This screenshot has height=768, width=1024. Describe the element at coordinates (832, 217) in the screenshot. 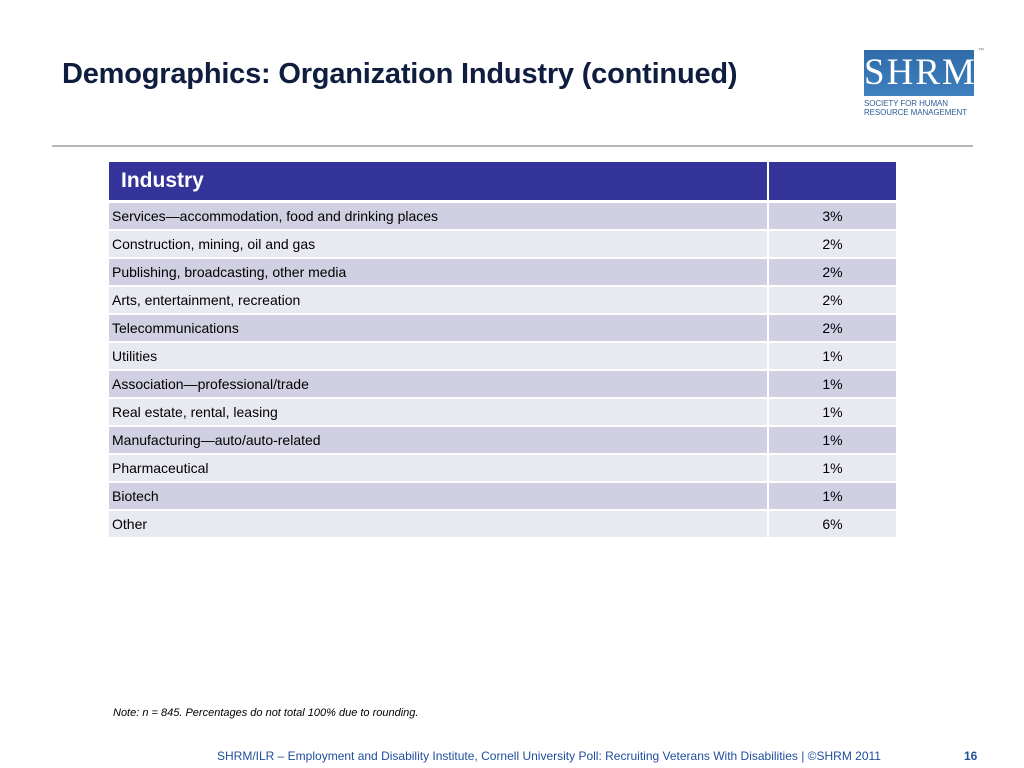

I see `industry-percent: 3%` at that location.